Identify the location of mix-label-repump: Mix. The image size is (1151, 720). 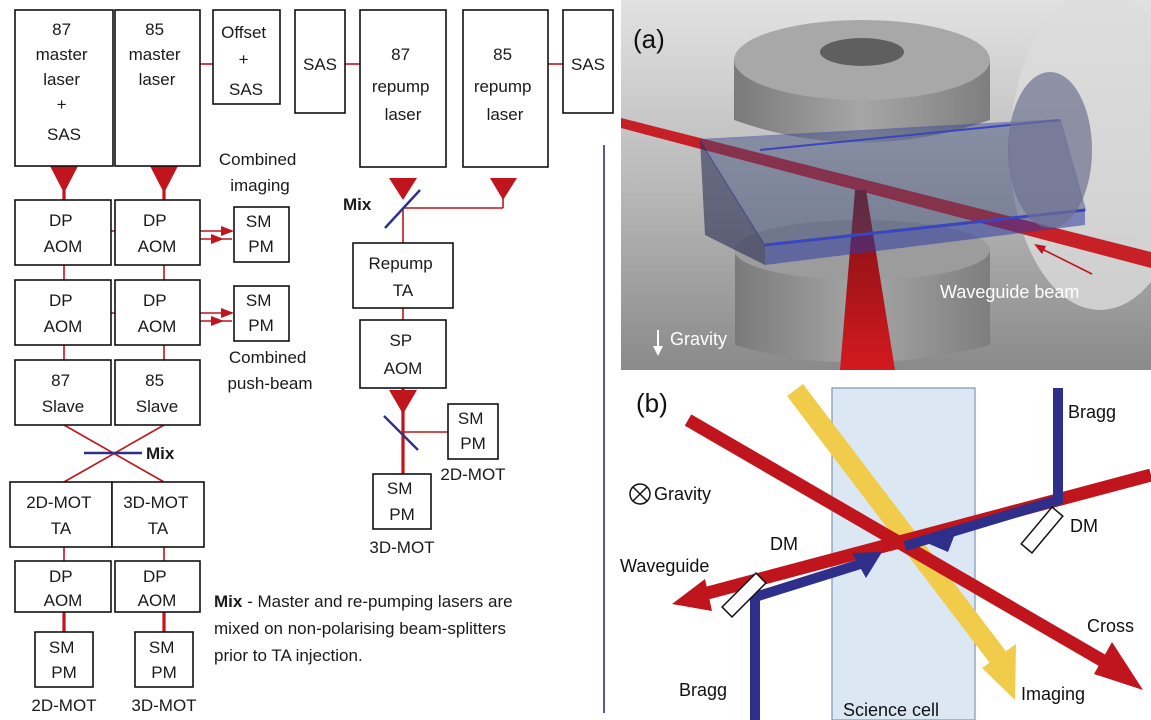
(357, 204).